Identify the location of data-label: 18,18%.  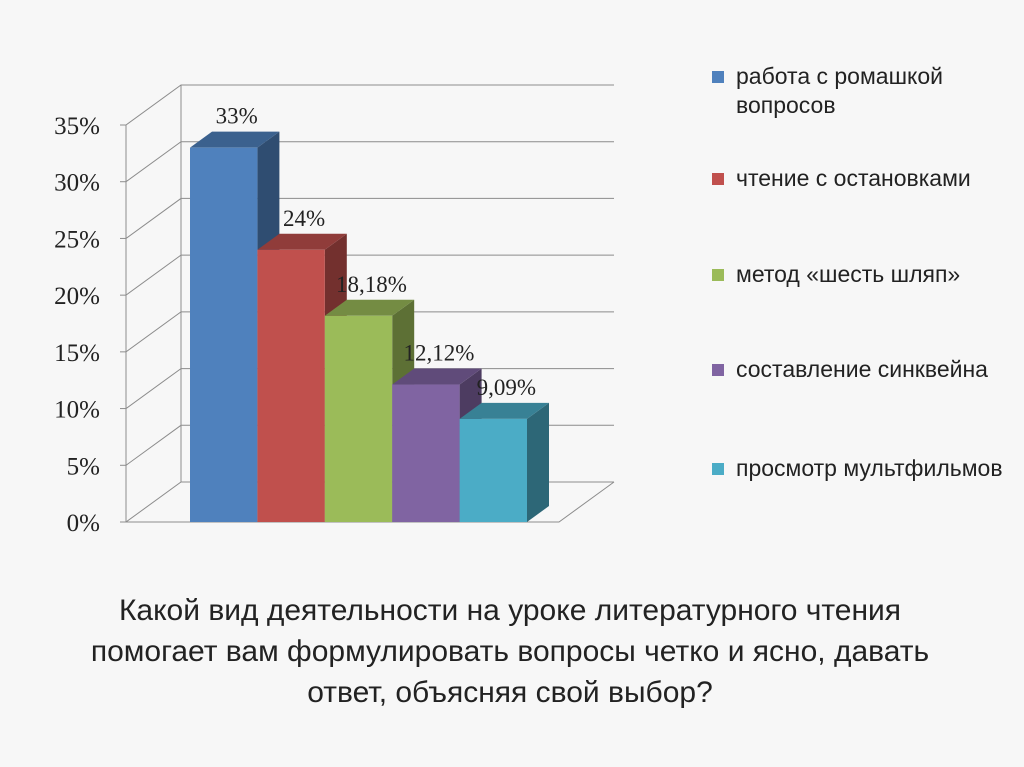
(371, 284).